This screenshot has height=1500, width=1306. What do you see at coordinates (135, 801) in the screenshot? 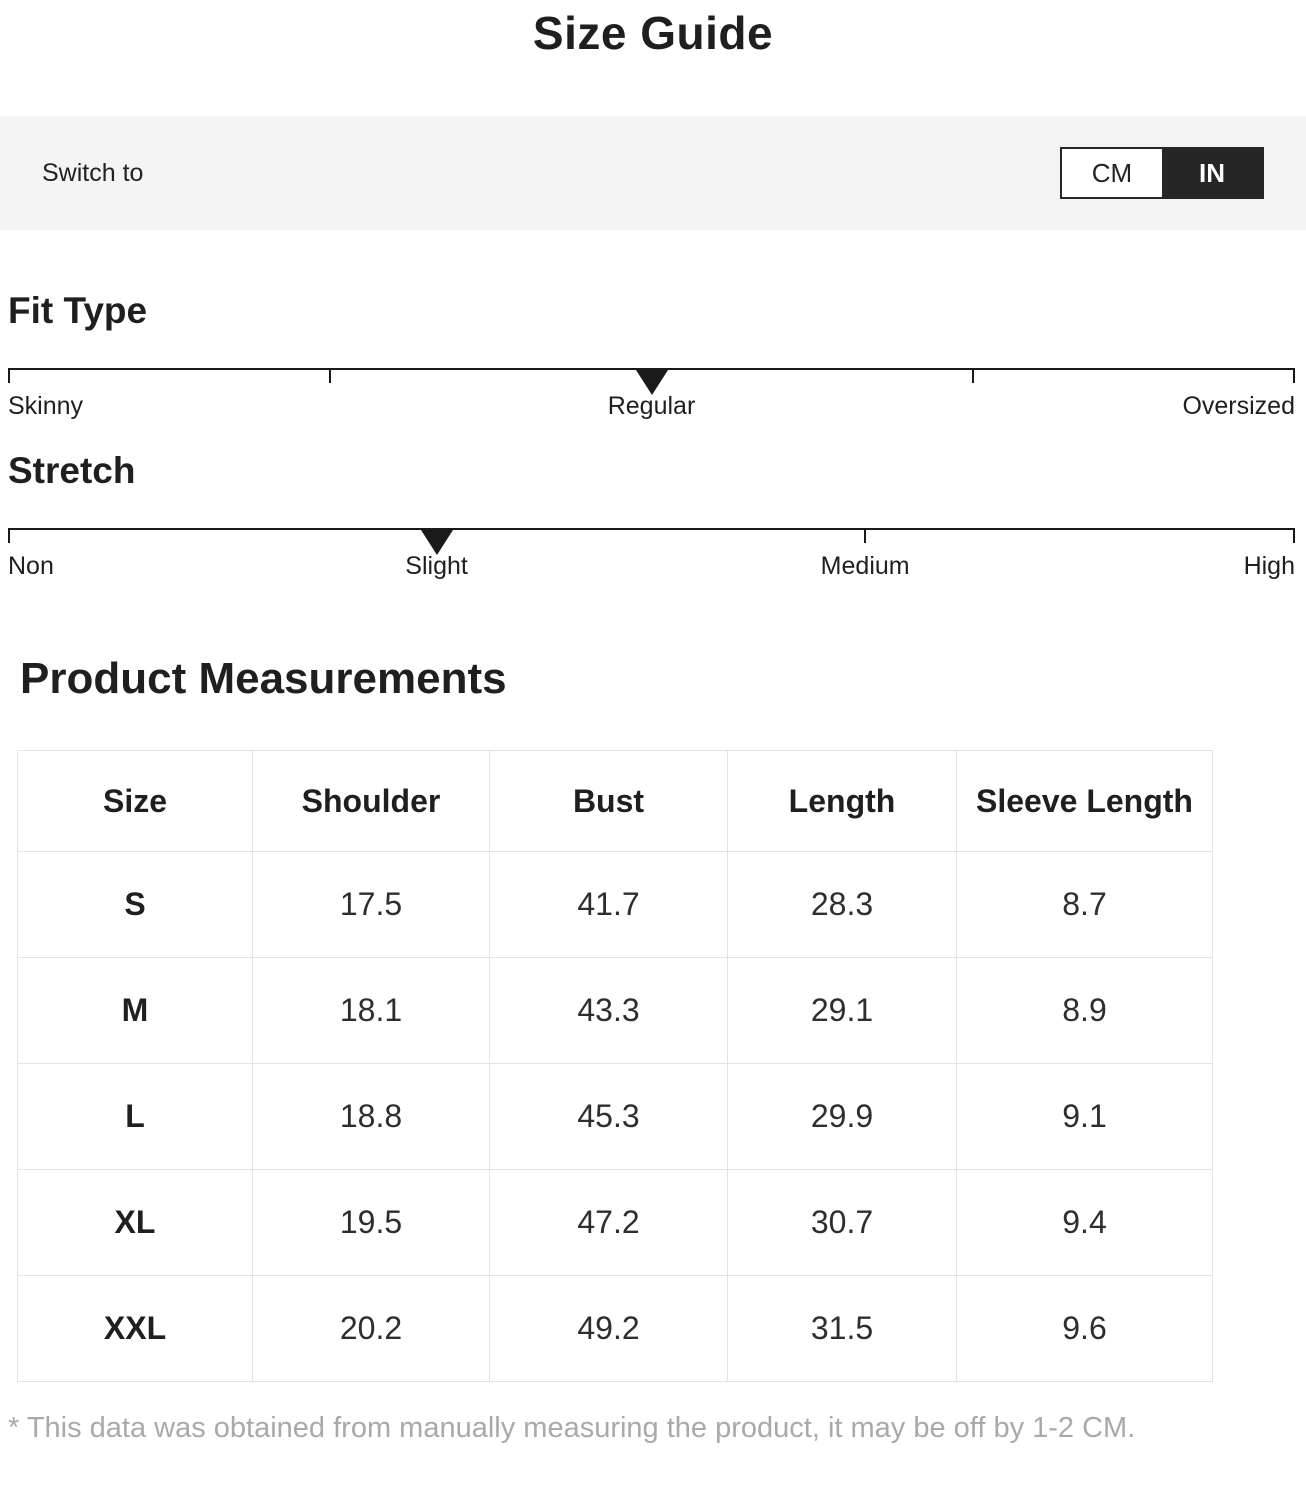
I see `col-header-size: Size` at bounding box center [135, 801].